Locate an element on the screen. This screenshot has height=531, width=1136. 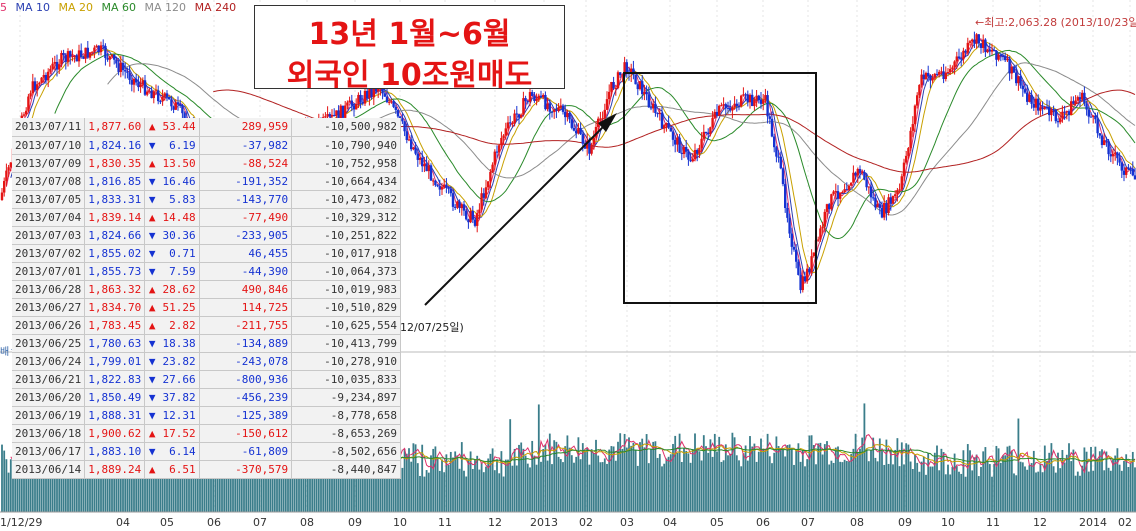
title-annotation-box: 13년 1월~6월 외국인 10조원매도 is located at coordinates (409, 49).